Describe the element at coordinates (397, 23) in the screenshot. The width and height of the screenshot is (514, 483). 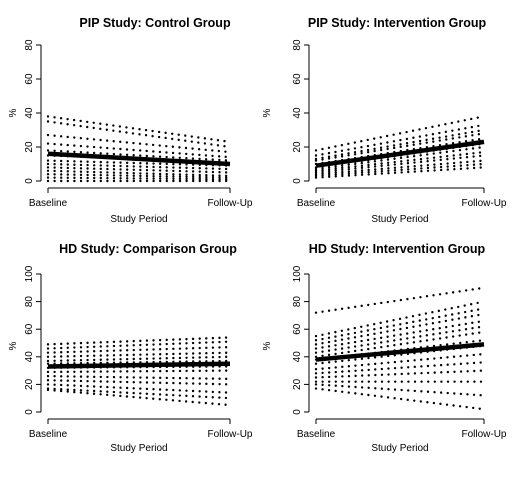
I see `chart-title: PIP Study: Intervention Group` at that location.